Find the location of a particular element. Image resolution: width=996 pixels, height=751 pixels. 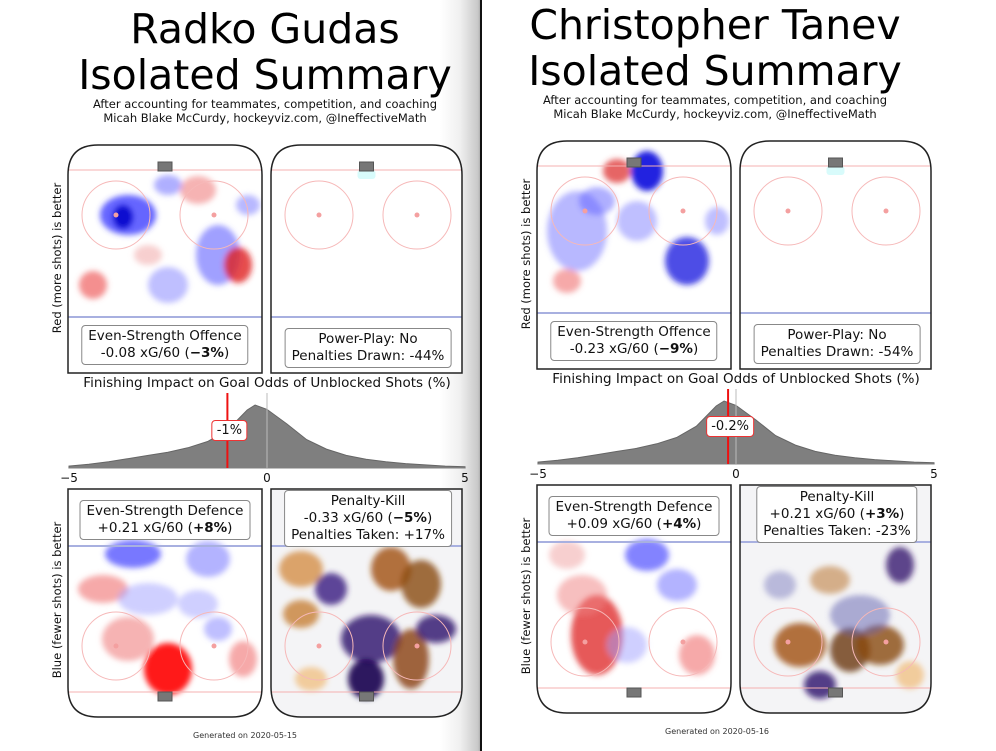

generated-date: Generated on 2020-05-16 is located at coordinates (717, 731).